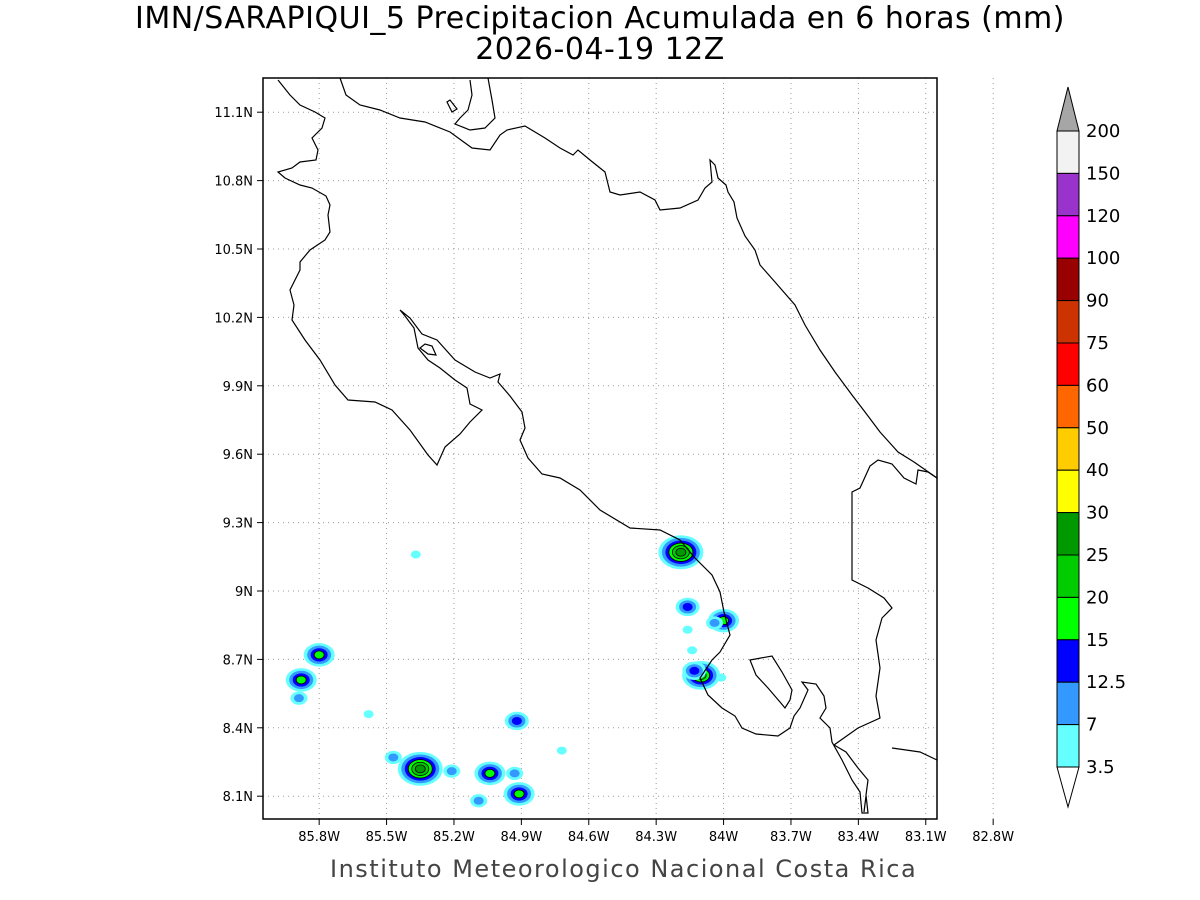  I want to click on colorbar-label: 15, so click(1097, 640).